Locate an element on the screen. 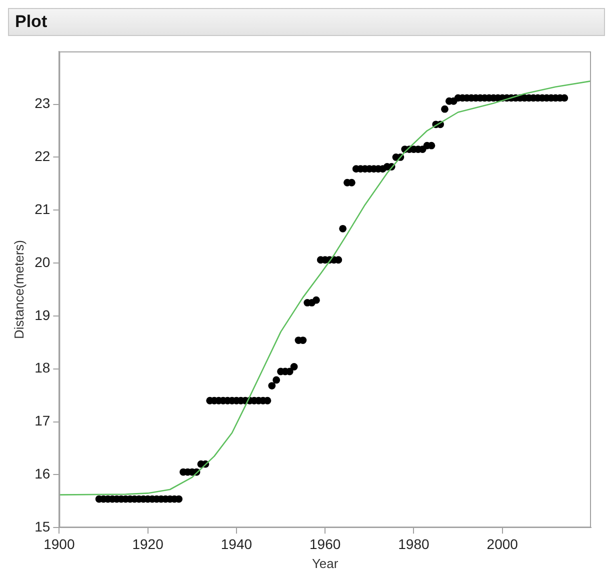  y-tick-label: 16 is located at coordinates (42, 474).